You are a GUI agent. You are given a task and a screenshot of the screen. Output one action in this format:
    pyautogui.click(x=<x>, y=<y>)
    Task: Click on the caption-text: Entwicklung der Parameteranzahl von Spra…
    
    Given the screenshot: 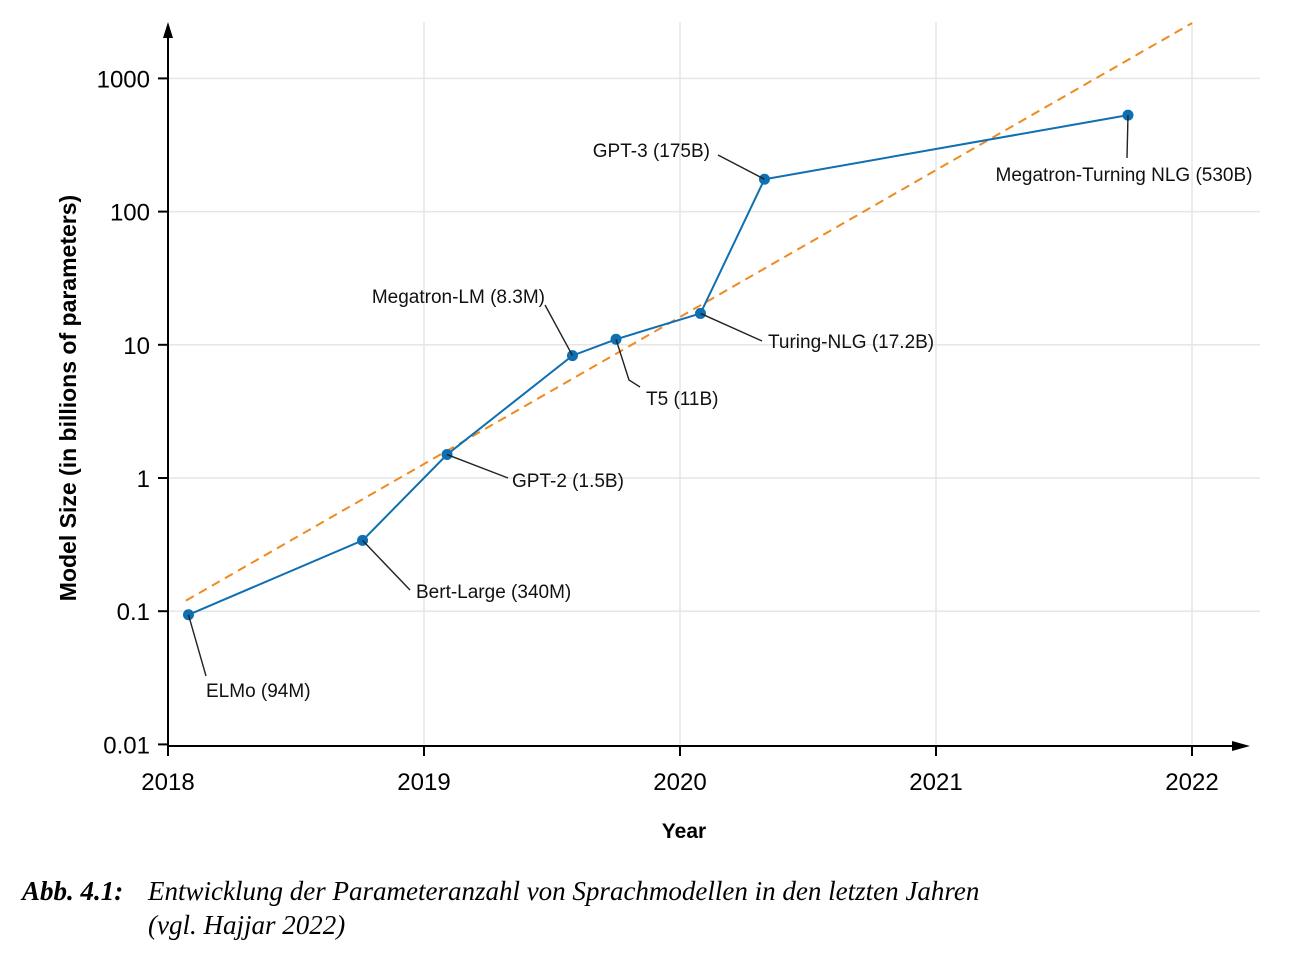 What is the action you would take?
    pyautogui.click(x=564, y=891)
    